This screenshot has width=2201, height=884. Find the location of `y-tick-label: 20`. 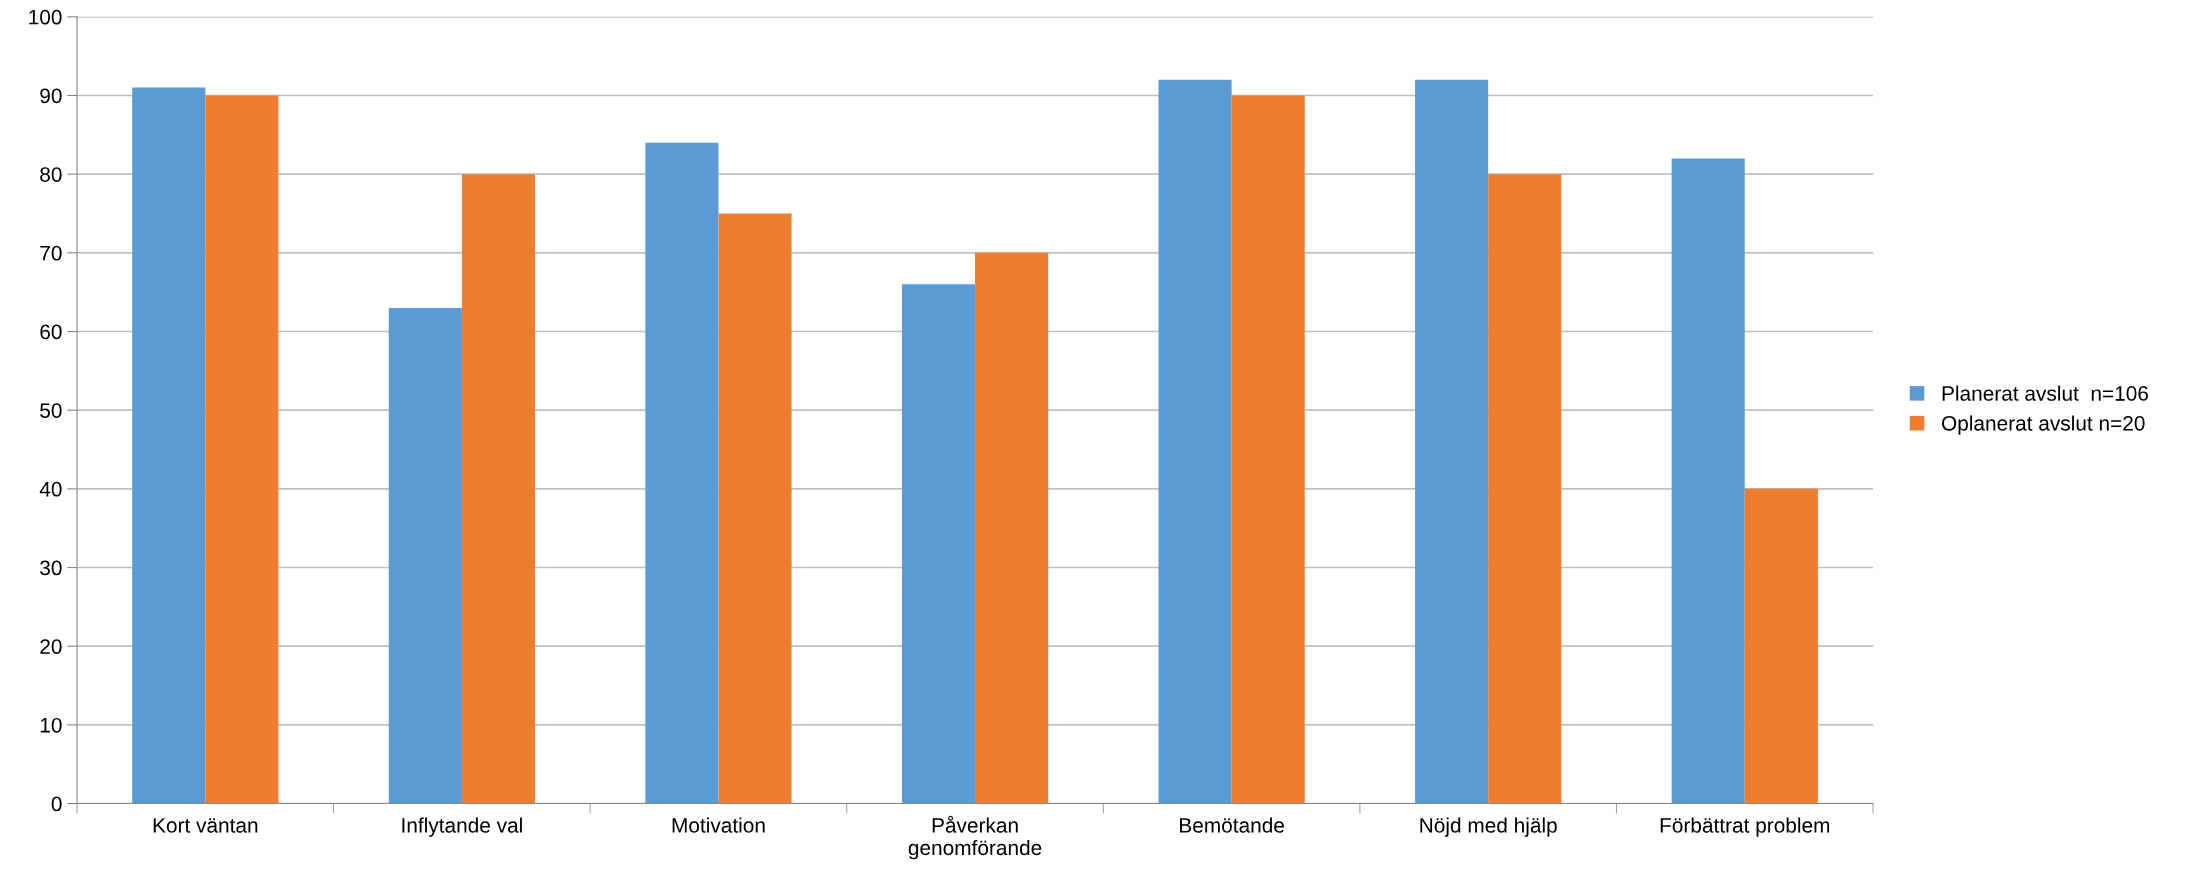

y-tick-label: 20 is located at coordinates (51, 646).